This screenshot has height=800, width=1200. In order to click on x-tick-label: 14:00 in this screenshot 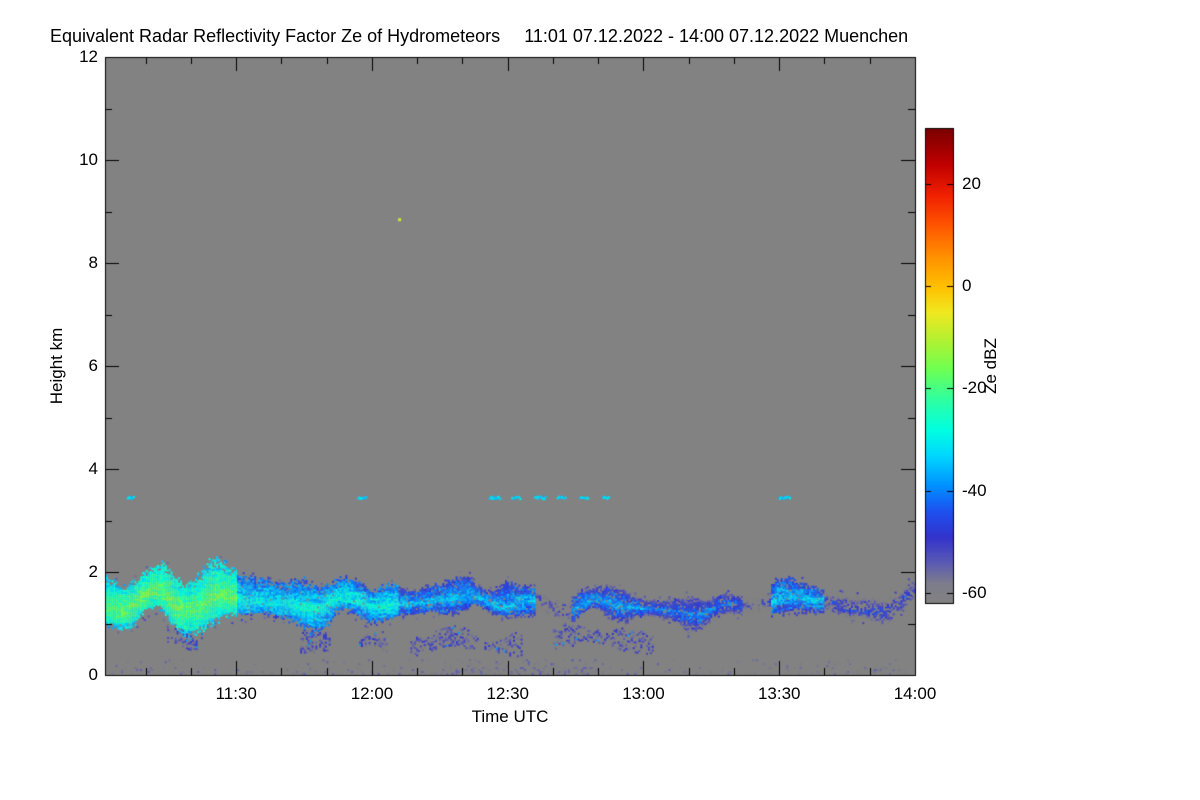, I will do `click(915, 693)`.